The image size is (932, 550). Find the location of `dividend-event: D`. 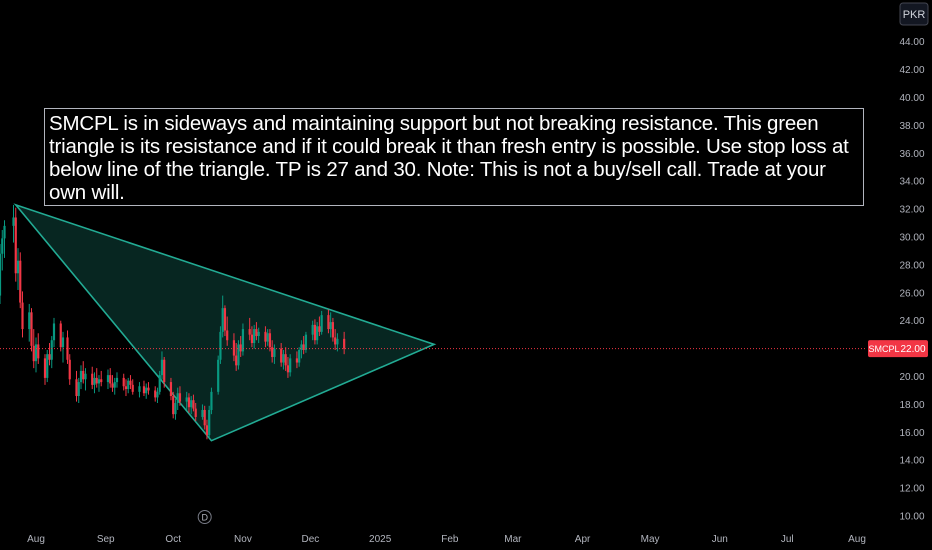

dividend-event: D is located at coordinates (204, 517).